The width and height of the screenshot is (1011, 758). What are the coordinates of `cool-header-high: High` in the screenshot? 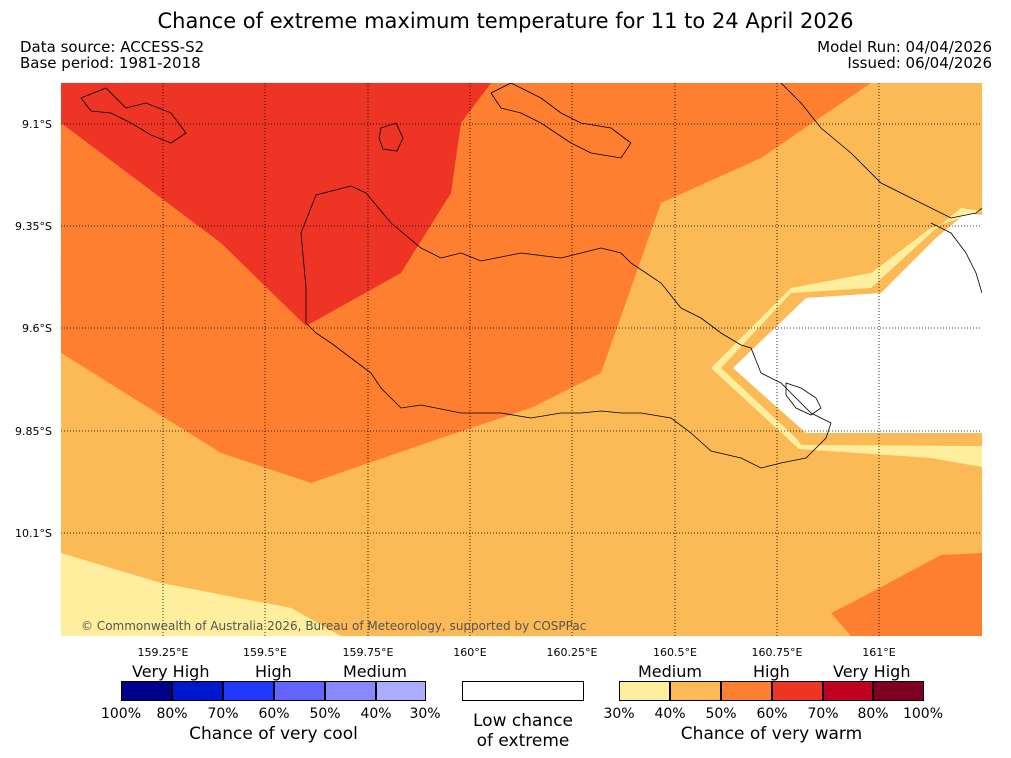 It's located at (273, 671).